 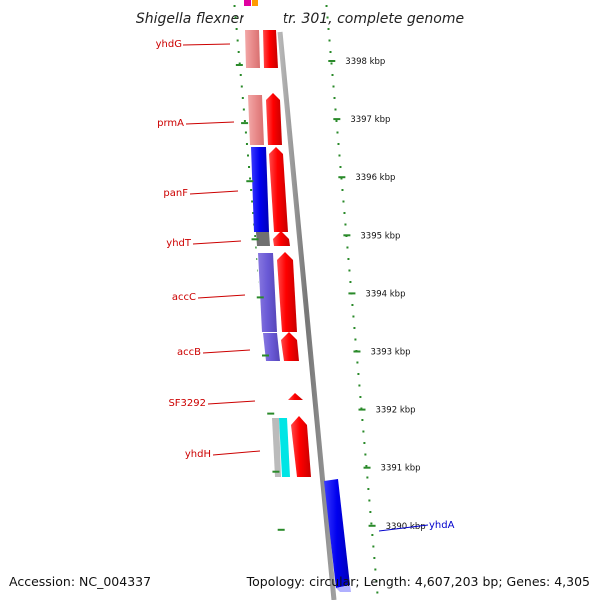 What do you see at coordinates (210, 123) in the screenshot?
I see `gene-leader-prmA` at bounding box center [210, 123].